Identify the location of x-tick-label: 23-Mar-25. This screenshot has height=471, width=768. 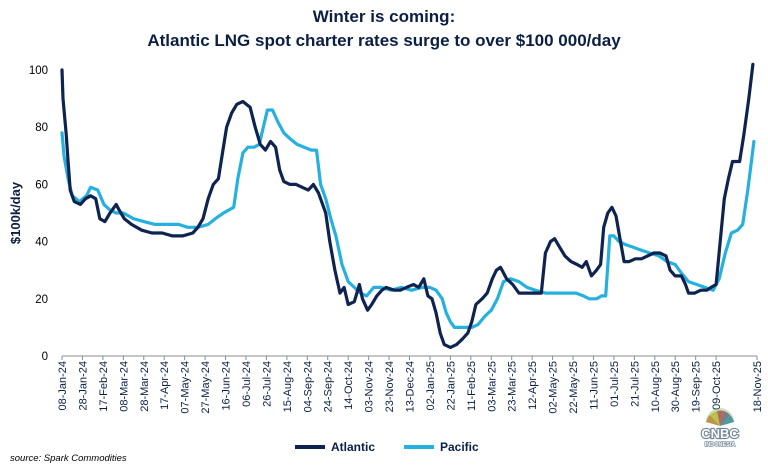
(513, 386).